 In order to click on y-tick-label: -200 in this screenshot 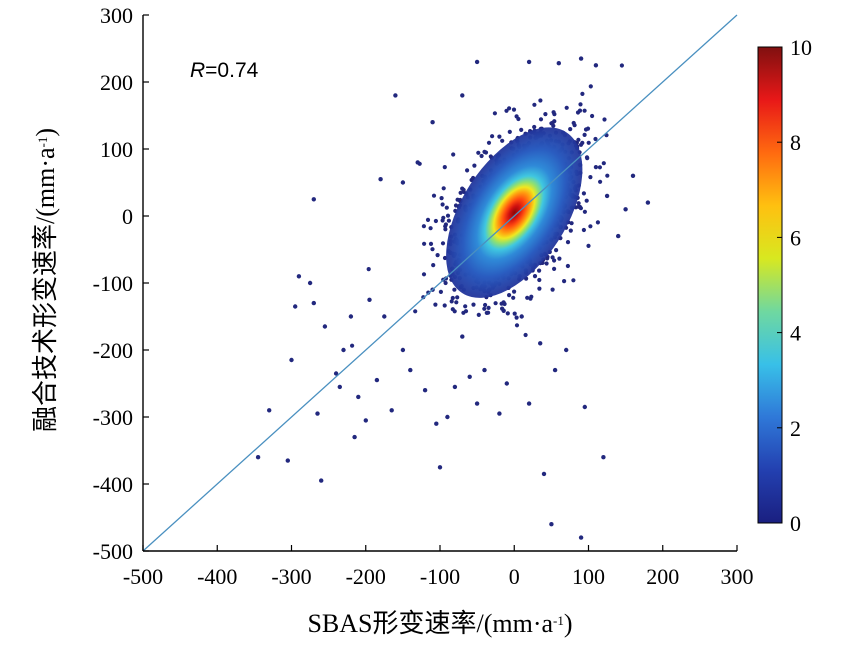, I will do `click(113, 350)`.